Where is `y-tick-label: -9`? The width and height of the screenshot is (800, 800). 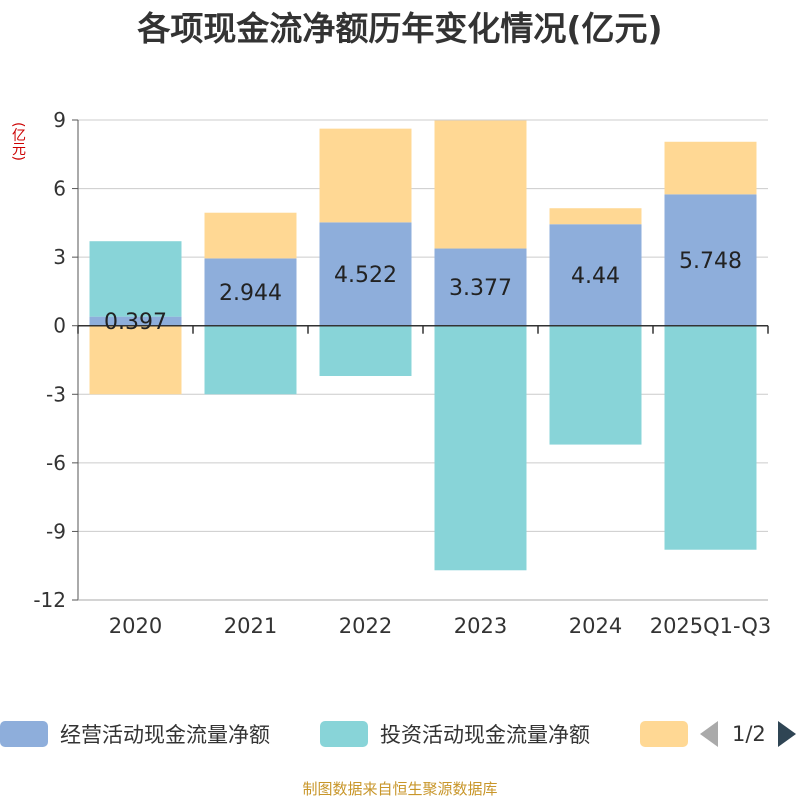 y-tick-label: -9 is located at coordinates (56, 531).